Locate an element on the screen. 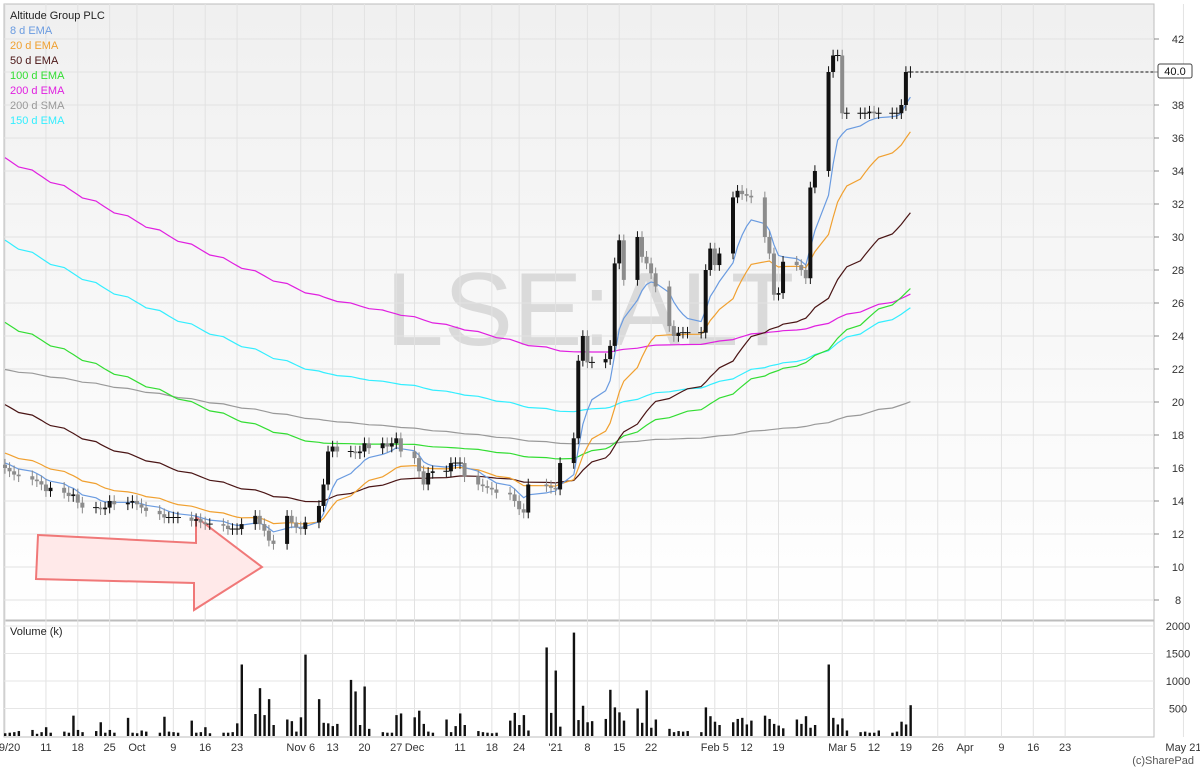 This screenshot has height=768, width=1200. volume-bars is located at coordinates (458, 684).